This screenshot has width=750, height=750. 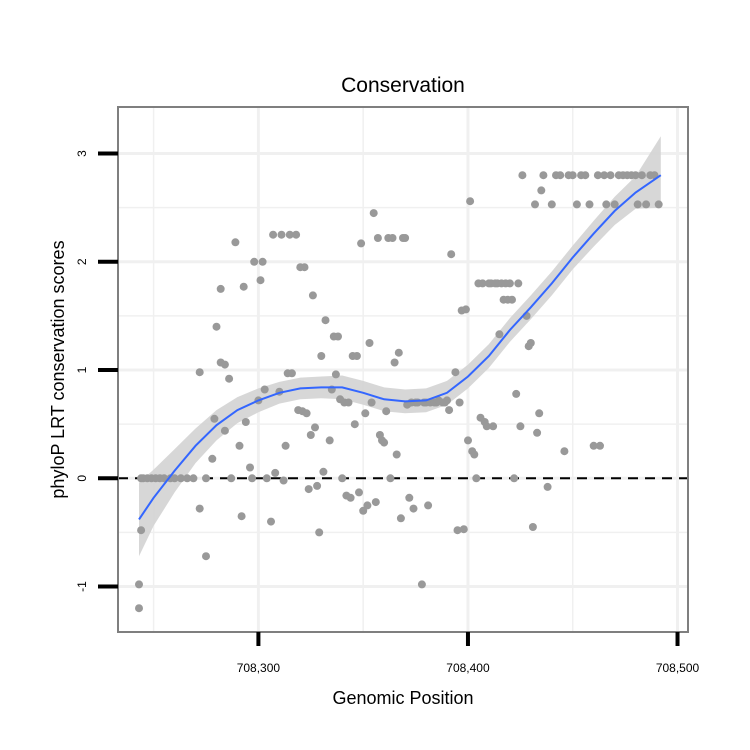 What do you see at coordinates (468, 668) in the screenshot?
I see `x-tick-label: 708,400` at bounding box center [468, 668].